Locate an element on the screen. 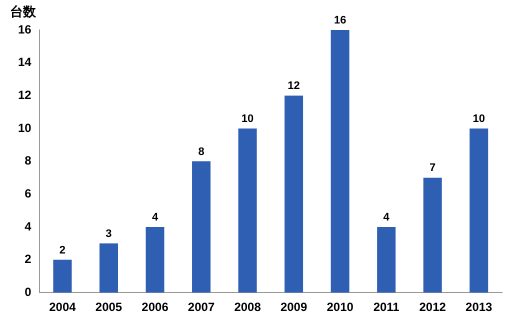 This screenshot has width=527, height=328. x-tick-label: 2008 is located at coordinates (248, 307).